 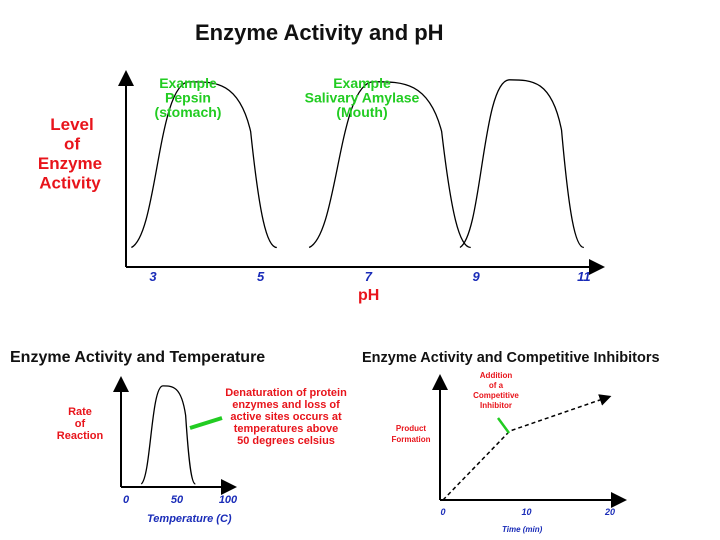 What do you see at coordinates (72, 144) in the screenshot?
I see `ph-y-label-line: of` at bounding box center [72, 144].